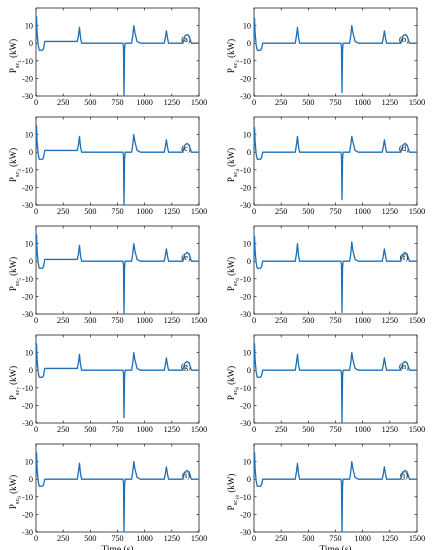 The height and width of the screenshot is (550, 438). I want to click on y-axis-label: Psc2 (kW), so click(233, 56).